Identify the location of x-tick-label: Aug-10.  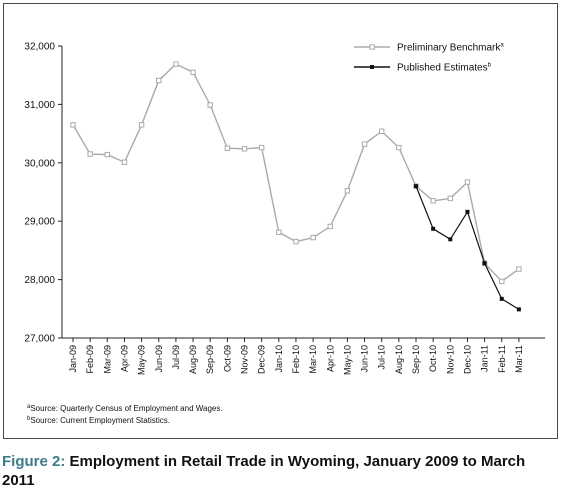
(399, 359).